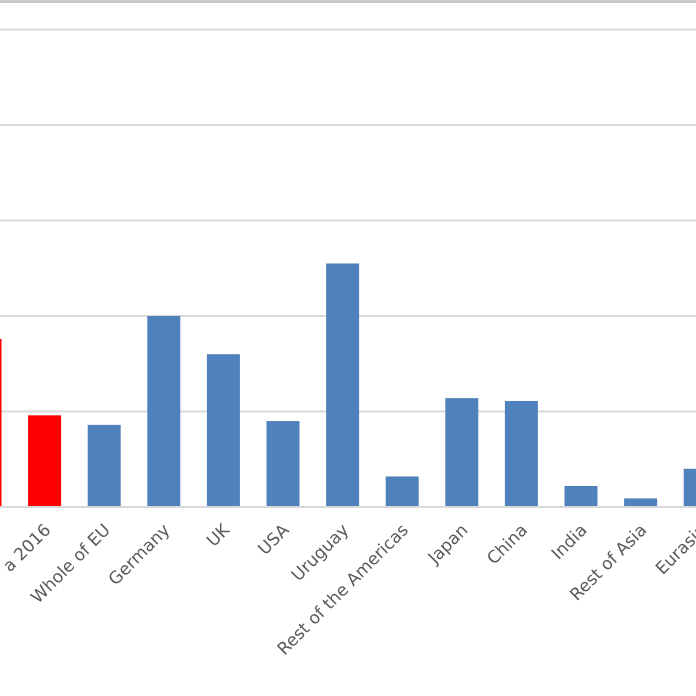  I want to click on top-border, so click(348, 1).